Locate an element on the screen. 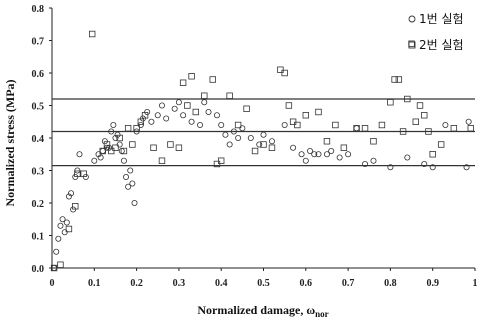  x-axis-title: Normalized damage, ωnor is located at coordinates (262, 311).